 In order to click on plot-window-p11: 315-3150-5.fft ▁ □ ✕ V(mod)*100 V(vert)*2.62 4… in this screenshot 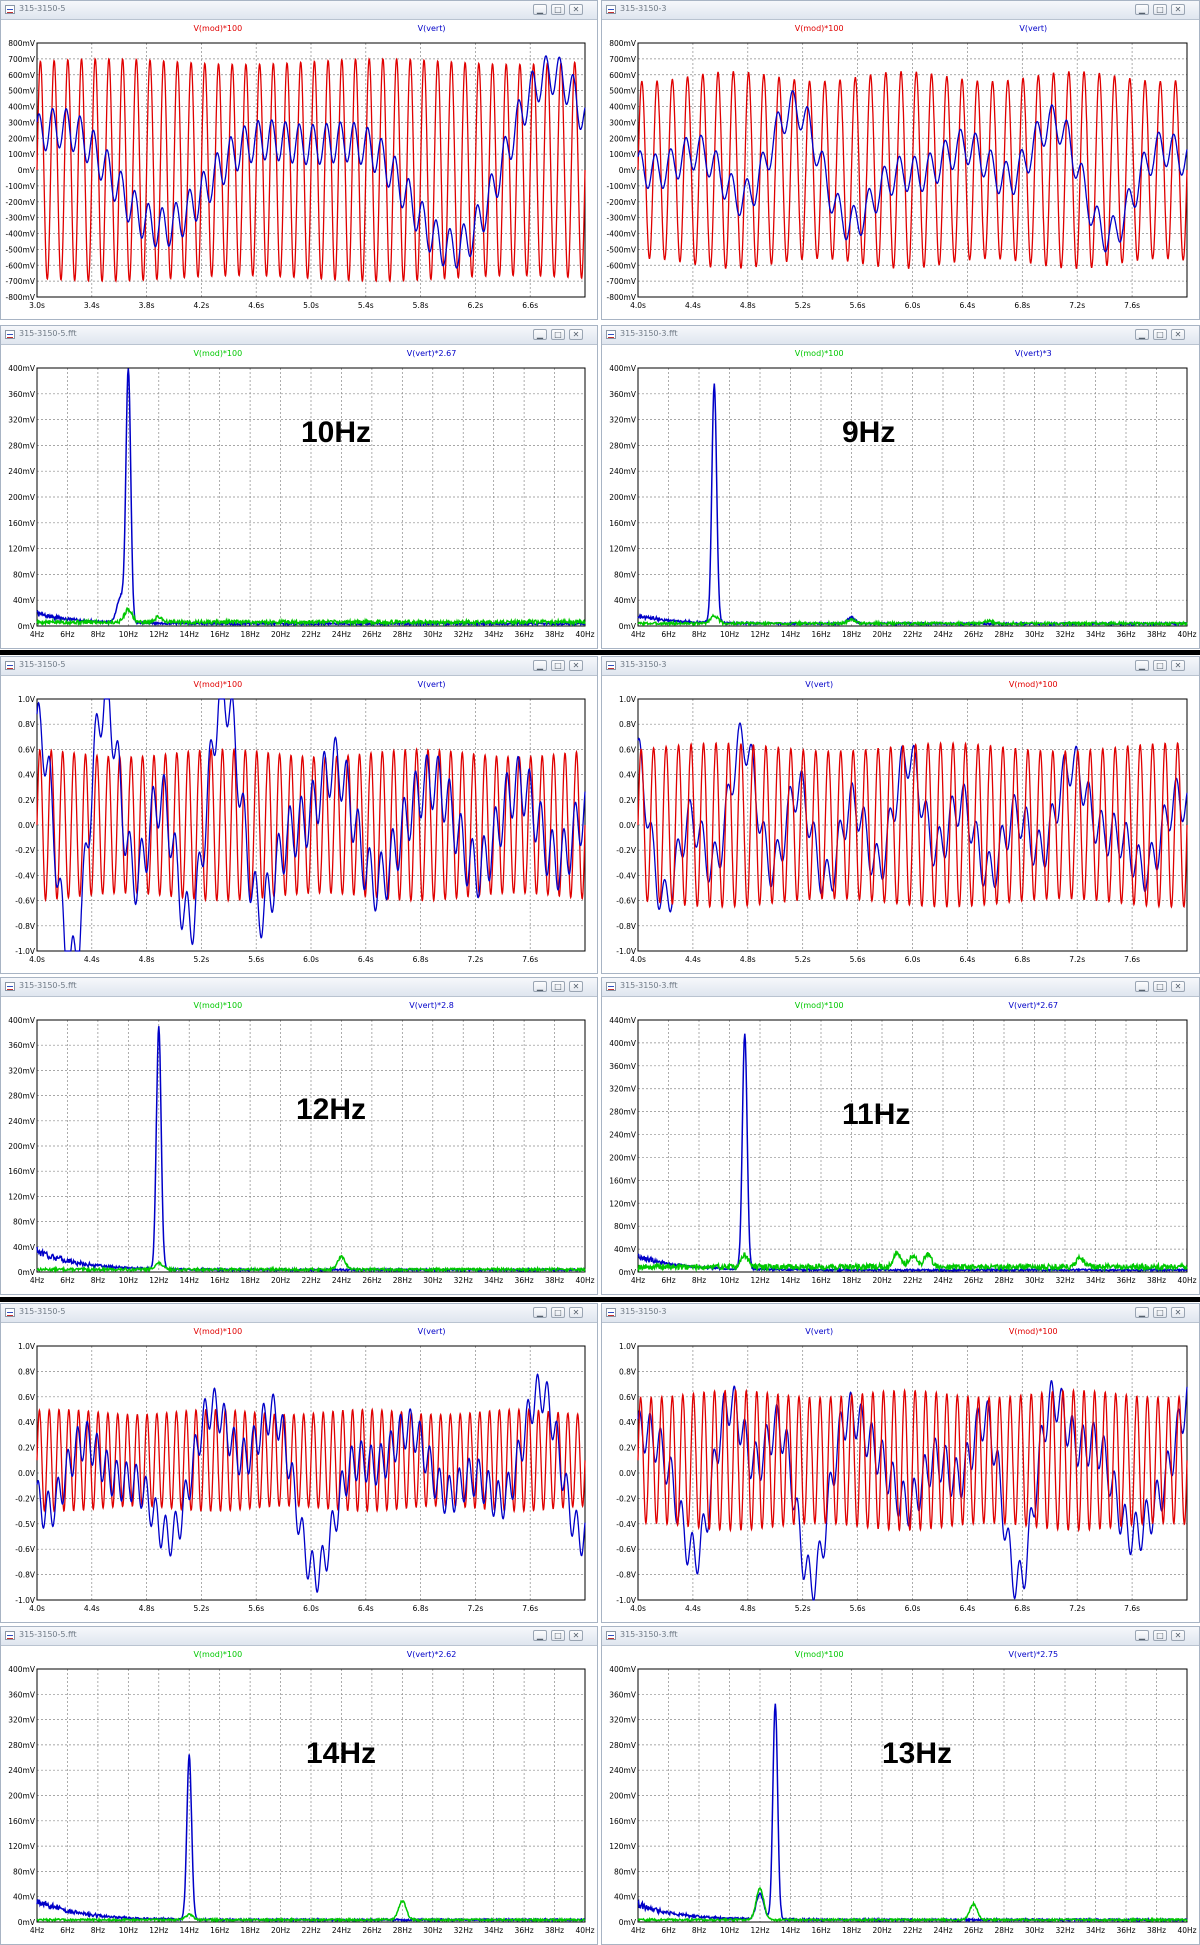, I will do `click(299, 1785)`.